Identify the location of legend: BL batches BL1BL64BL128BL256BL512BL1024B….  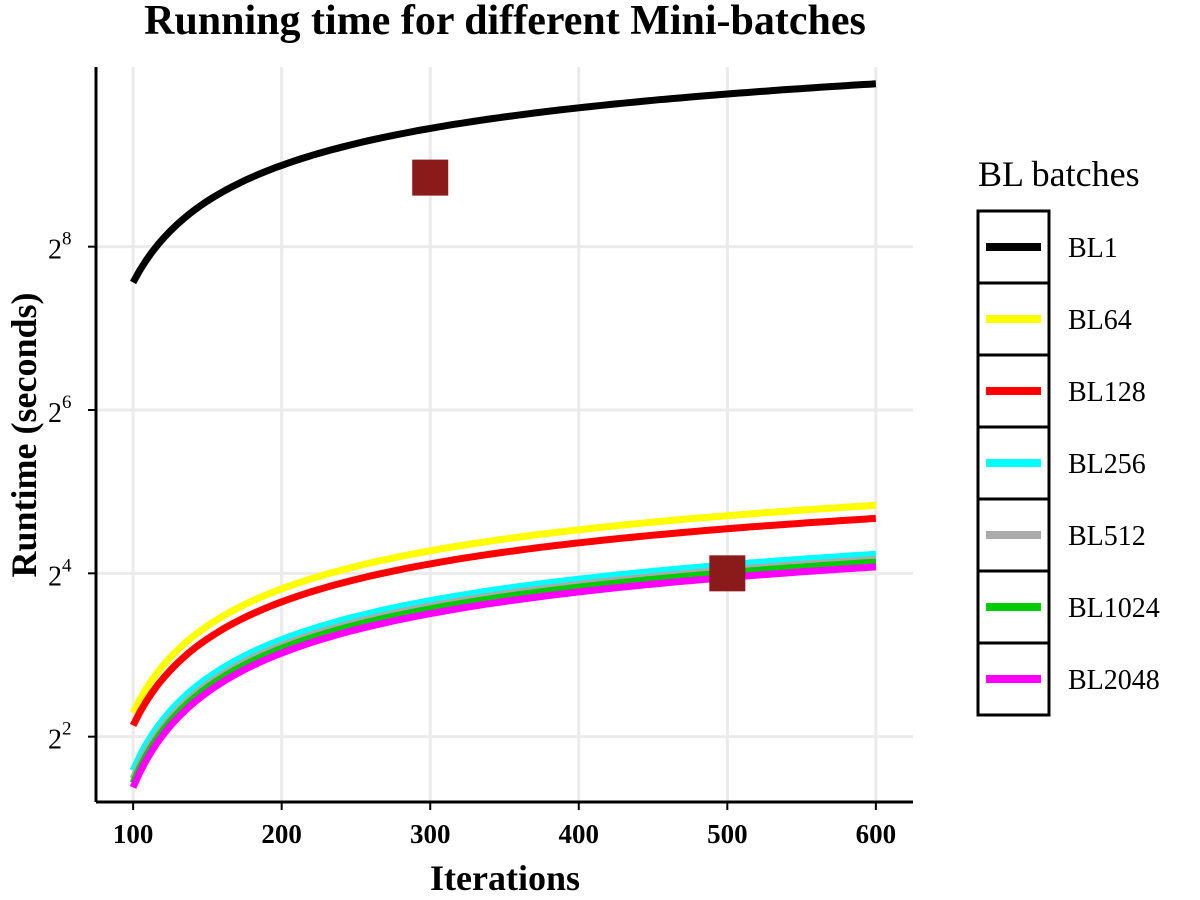
(1068, 435).